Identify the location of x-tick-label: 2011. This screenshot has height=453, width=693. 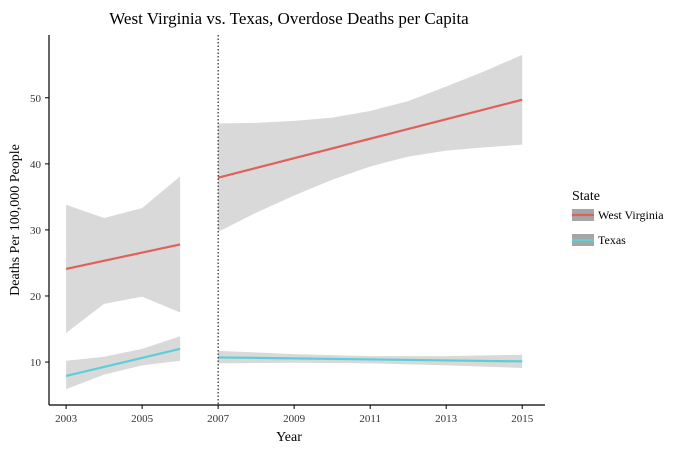
(370, 419).